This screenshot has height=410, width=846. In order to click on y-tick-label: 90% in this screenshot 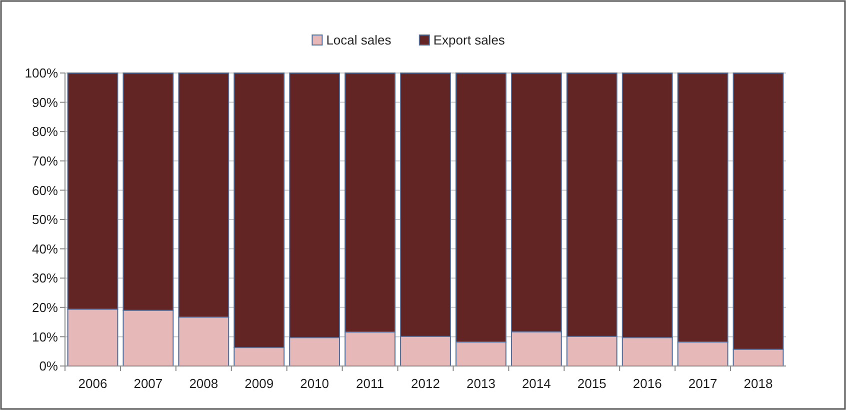, I will do `click(45, 102)`.